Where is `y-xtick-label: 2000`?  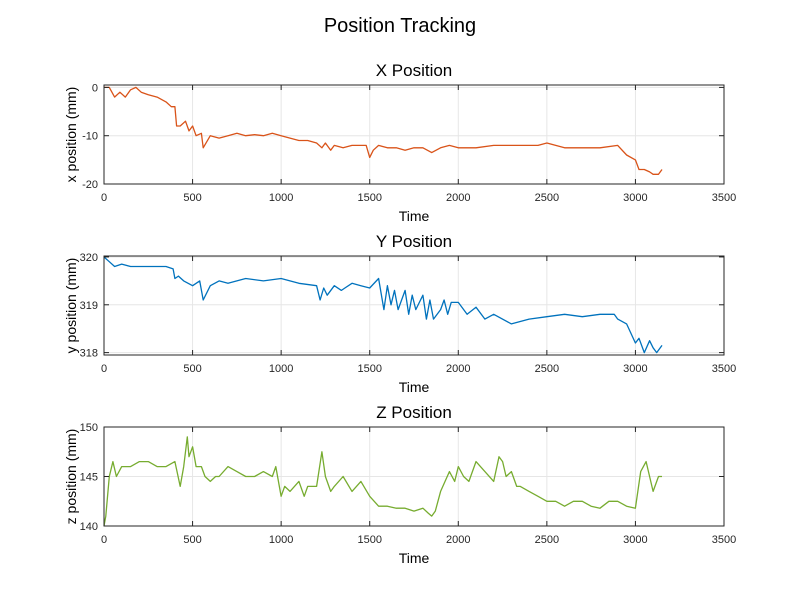
y-xtick-label: 2000 is located at coordinates (458, 369).